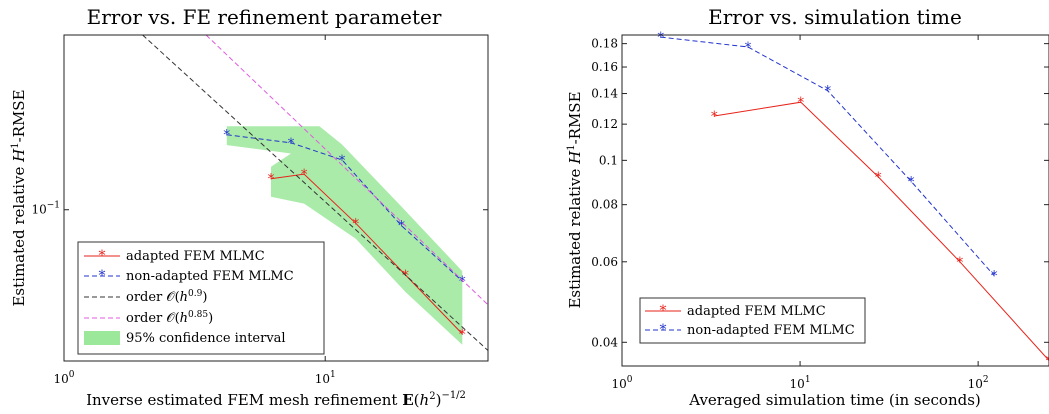 This screenshot has height=414, width=1049. What do you see at coordinates (102, 338) in the screenshot?
I see `band-swatch` at bounding box center [102, 338].